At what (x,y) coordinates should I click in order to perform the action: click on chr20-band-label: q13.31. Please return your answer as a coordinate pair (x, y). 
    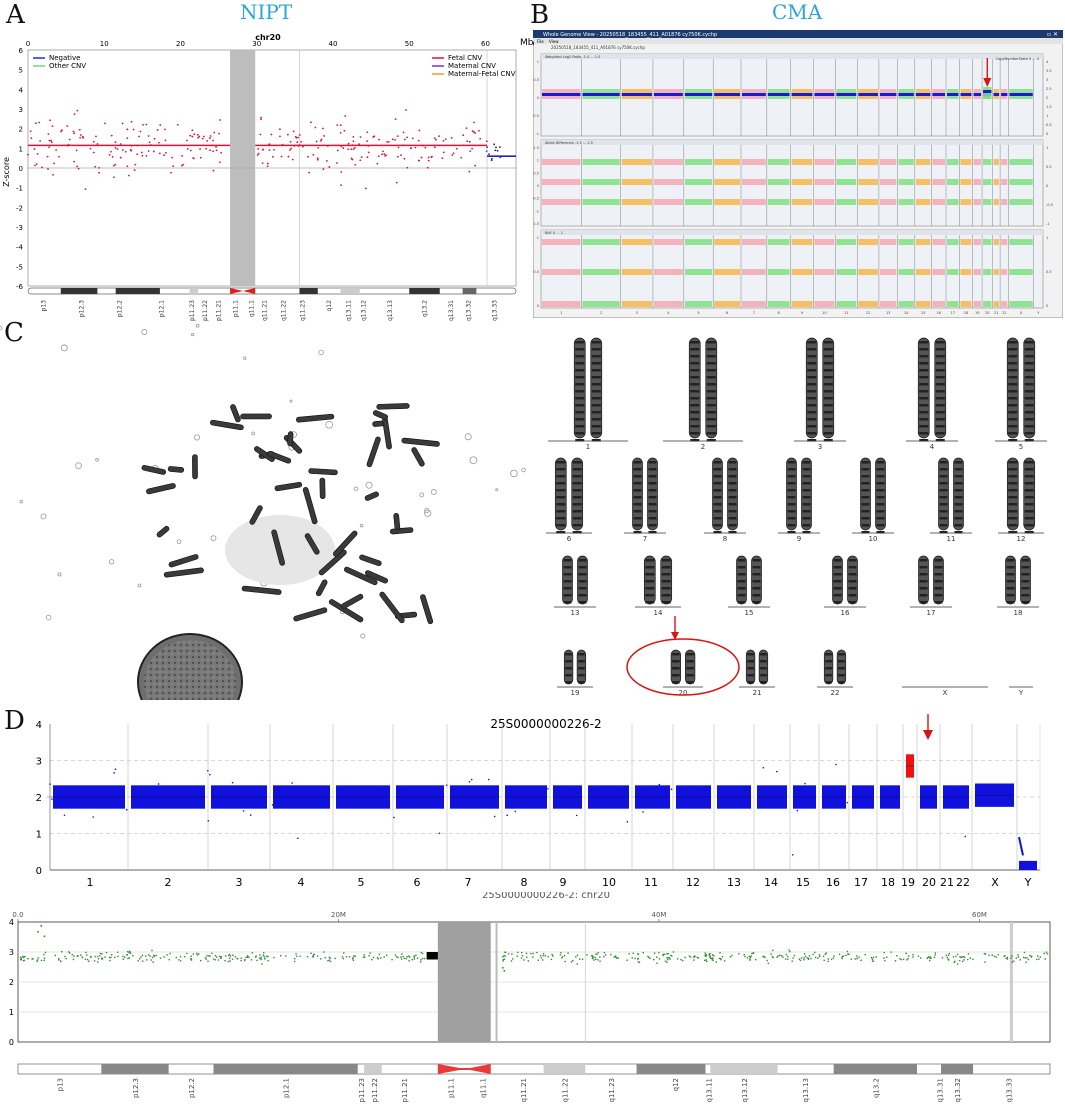
    Looking at the image, I should click on (940, 1090).